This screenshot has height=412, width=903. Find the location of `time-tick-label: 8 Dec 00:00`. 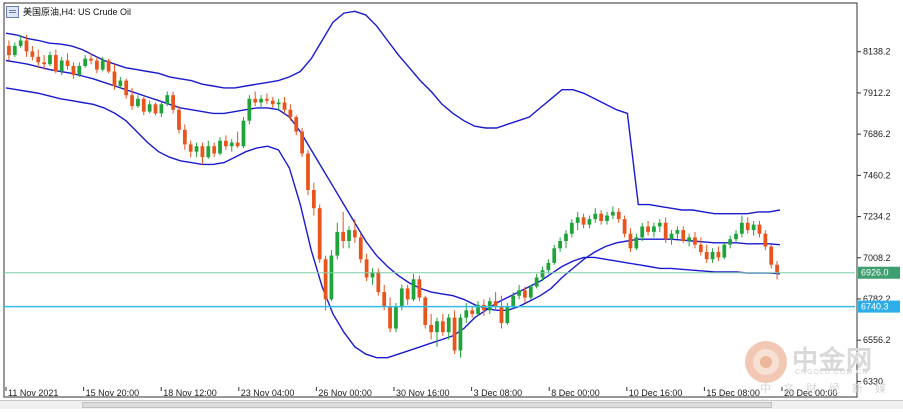

time-tick-label: 8 Dec 00:00 is located at coordinates (575, 393).